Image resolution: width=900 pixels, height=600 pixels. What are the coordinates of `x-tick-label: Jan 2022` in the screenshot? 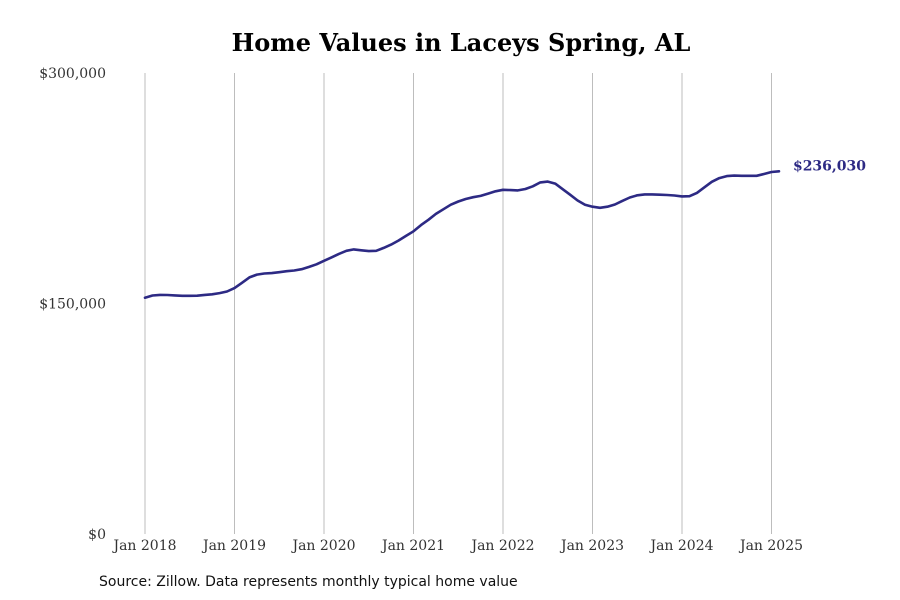 It's located at (501, 546).